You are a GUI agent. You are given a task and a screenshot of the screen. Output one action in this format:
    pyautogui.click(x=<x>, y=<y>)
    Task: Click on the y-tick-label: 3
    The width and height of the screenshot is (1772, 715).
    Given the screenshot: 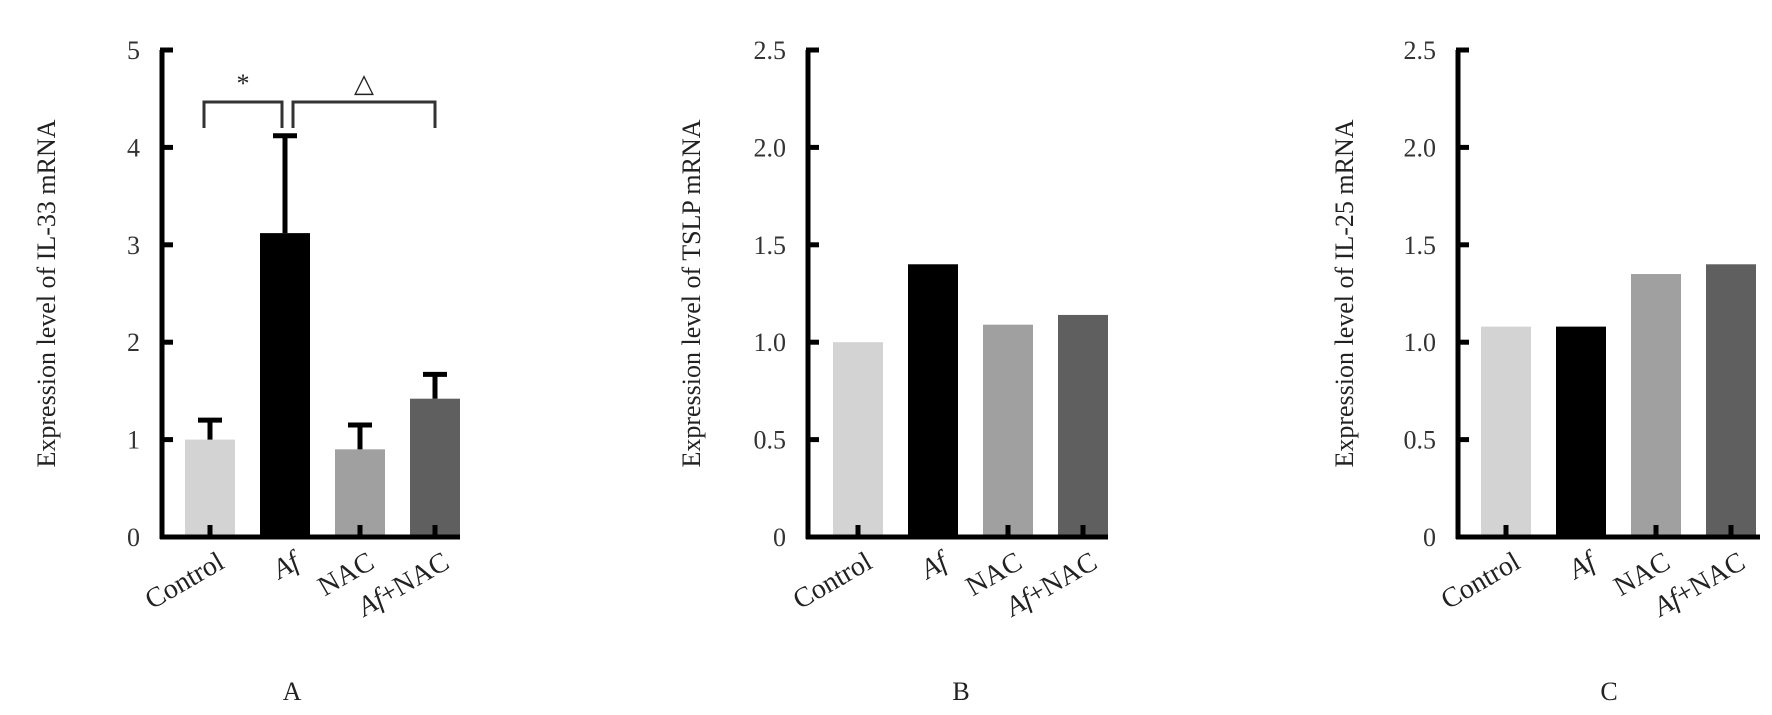 What is the action you would take?
    pyautogui.click(x=133, y=245)
    